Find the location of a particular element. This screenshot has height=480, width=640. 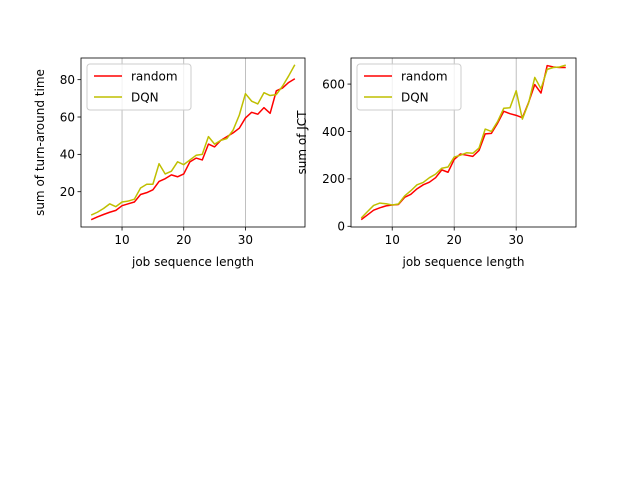

y-tick-label: 40 is located at coordinates (67, 155).